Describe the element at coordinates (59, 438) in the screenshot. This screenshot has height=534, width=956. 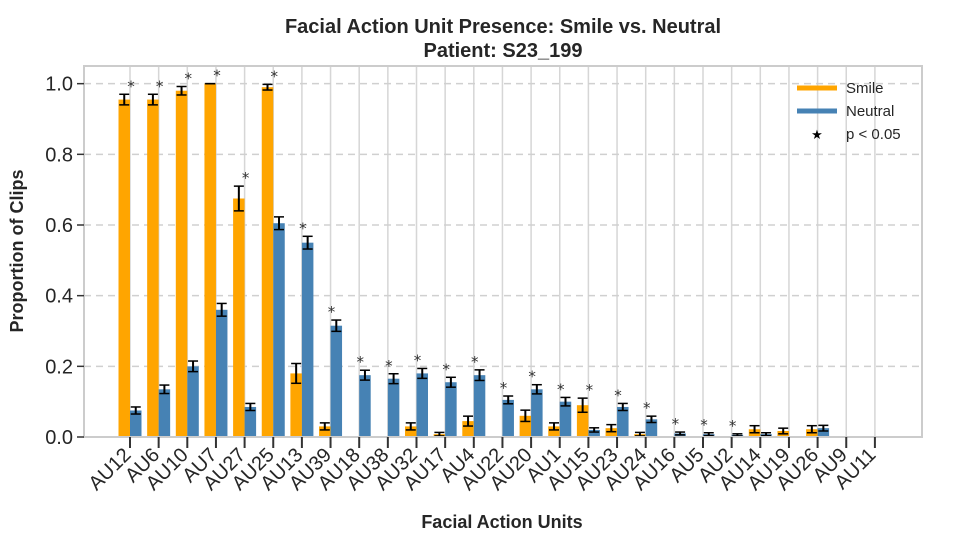
I see `y-tick-label: 0.0` at that location.